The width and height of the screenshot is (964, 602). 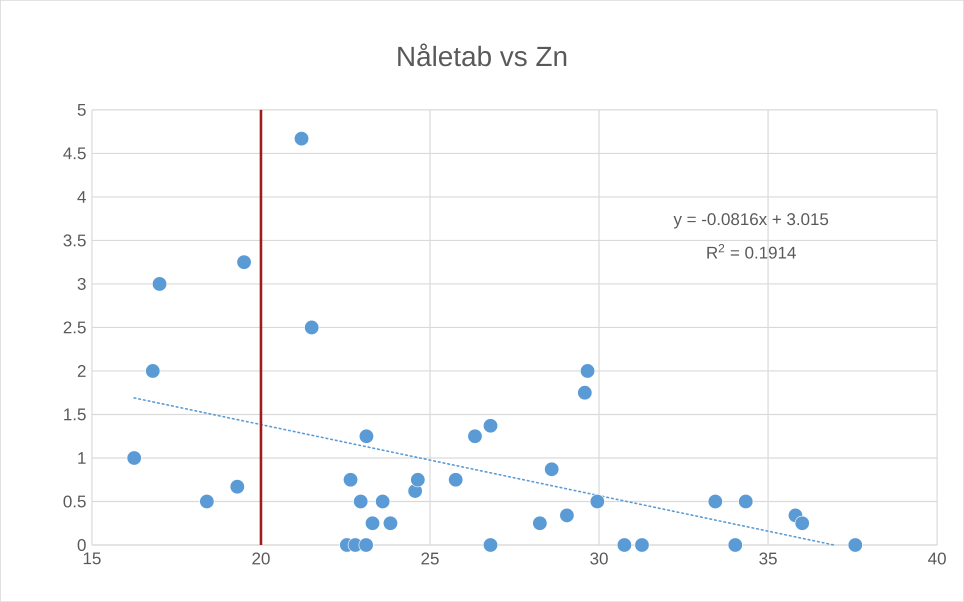 I want to click on x-tick-label: 15, so click(x=92, y=558).